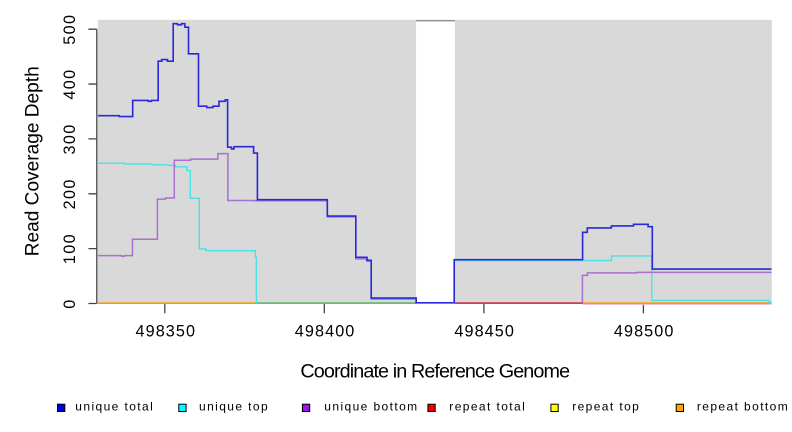 The width and height of the screenshot is (792, 432). Describe the element at coordinates (33, 161) in the screenshot. I see `svg-text: Read Coverage Depth` at that location.